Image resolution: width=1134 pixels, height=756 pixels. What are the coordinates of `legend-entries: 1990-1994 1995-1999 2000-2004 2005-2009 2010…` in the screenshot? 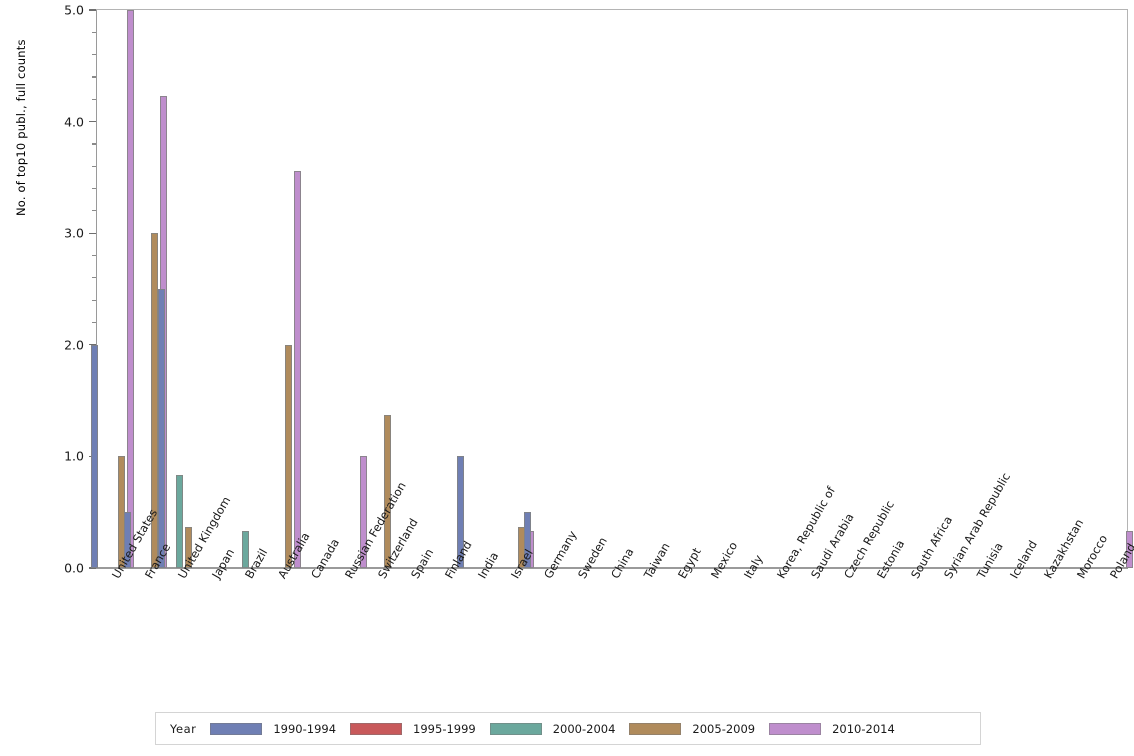 It's located at (559, 729).